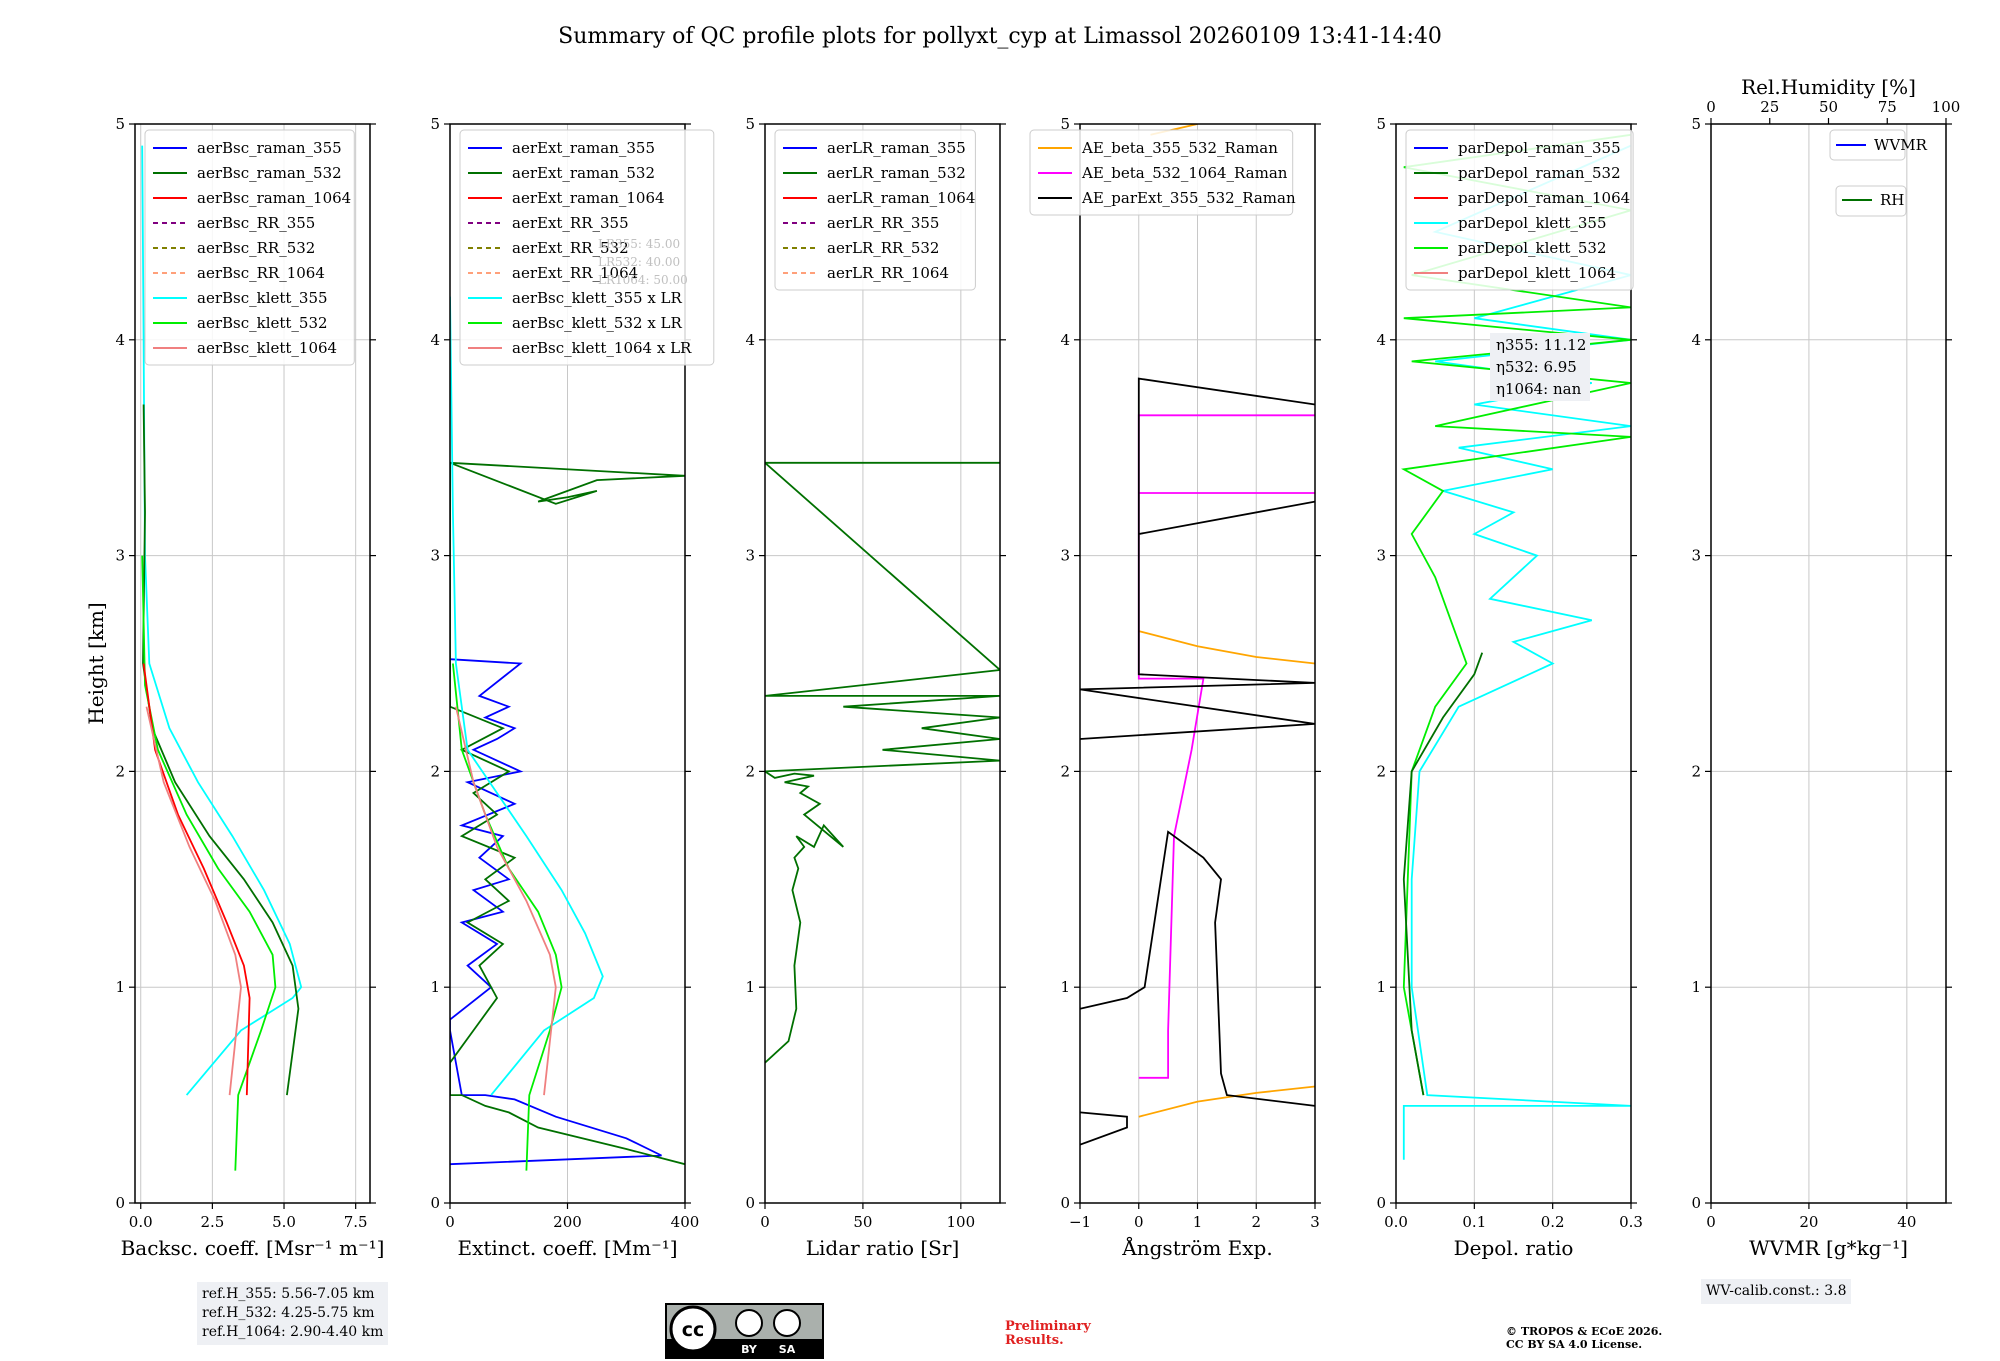  Describe the element at coordinates (643, 280) in the screenshot. I see `lr-note: LR1064: 50.00` at that location.